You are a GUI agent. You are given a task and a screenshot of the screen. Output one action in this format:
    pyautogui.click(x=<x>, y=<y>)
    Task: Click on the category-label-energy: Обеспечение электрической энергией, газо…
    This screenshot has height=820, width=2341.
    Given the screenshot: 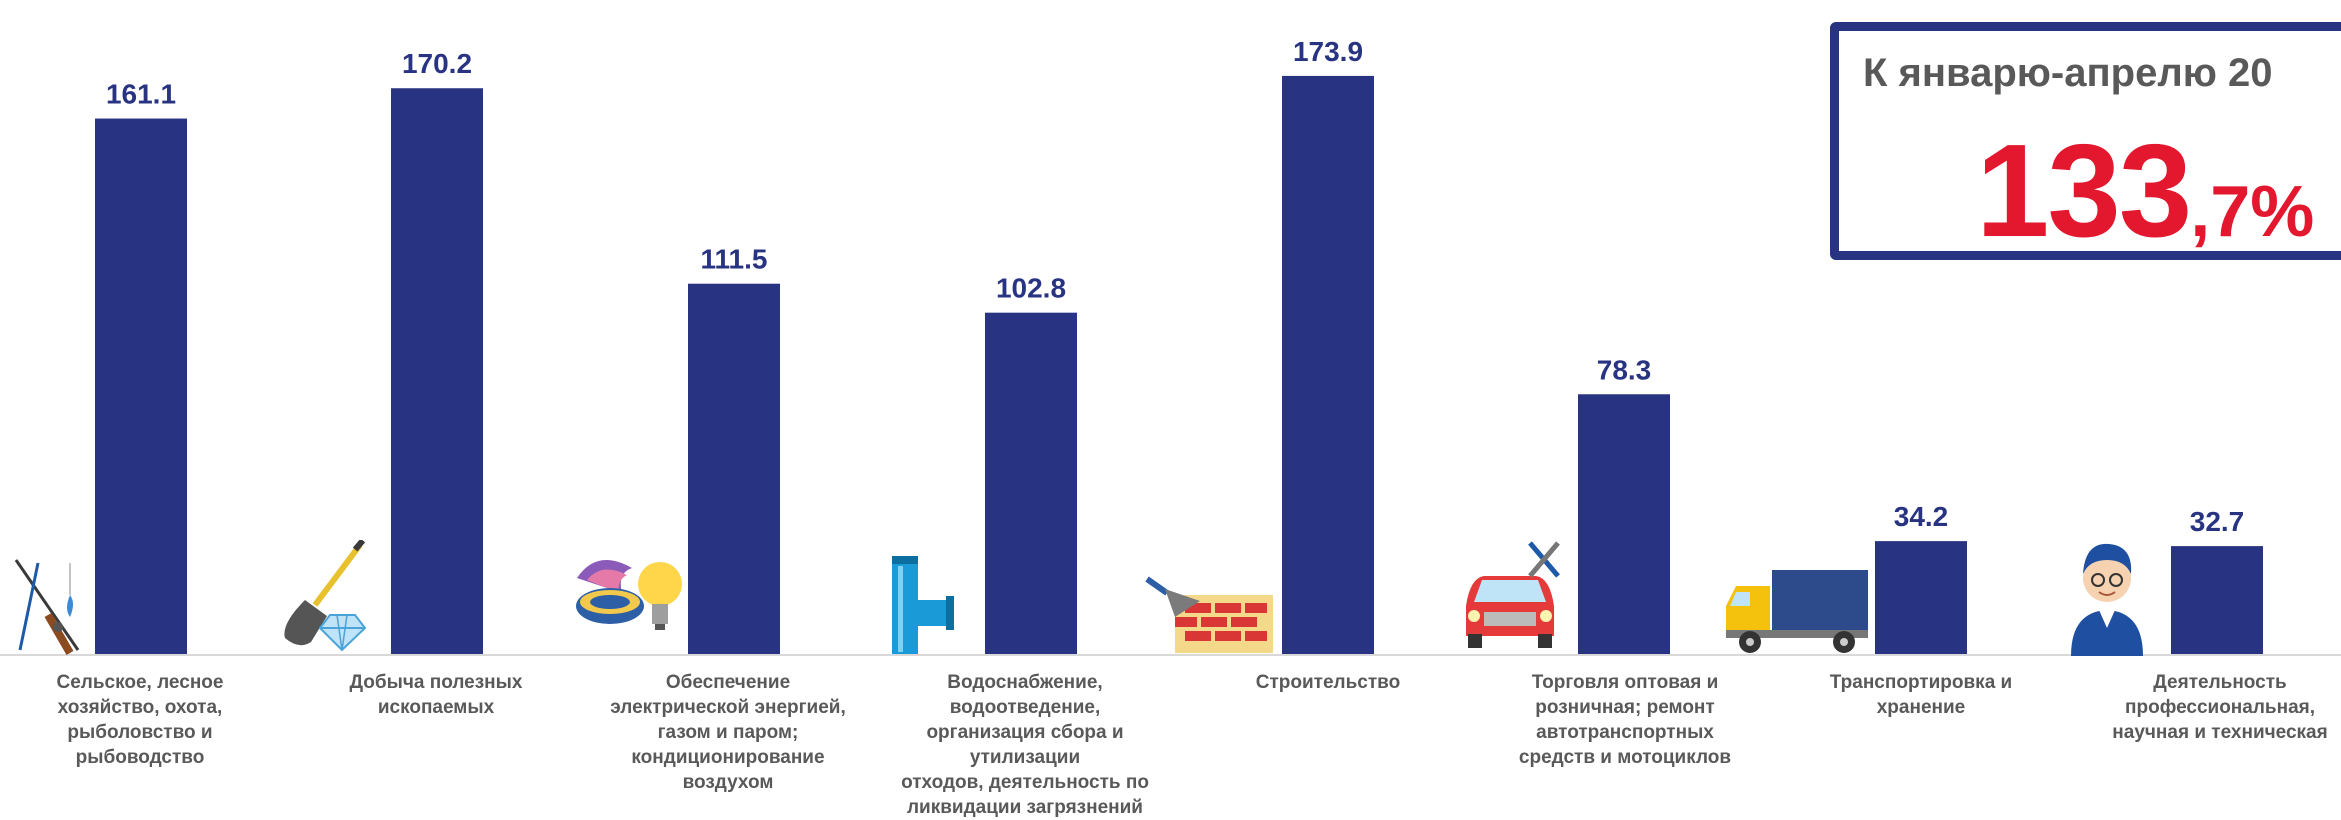 What is the action you would take?
    pyautogui.click(x=728, y=732)
    